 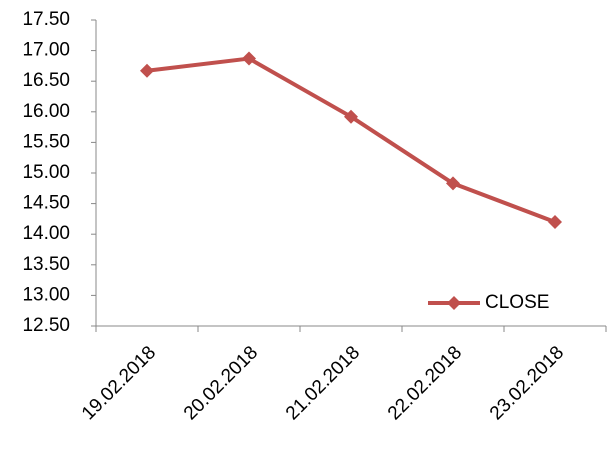 I want to click on y-tick-label: 12.50, so click(x=46, y=325).